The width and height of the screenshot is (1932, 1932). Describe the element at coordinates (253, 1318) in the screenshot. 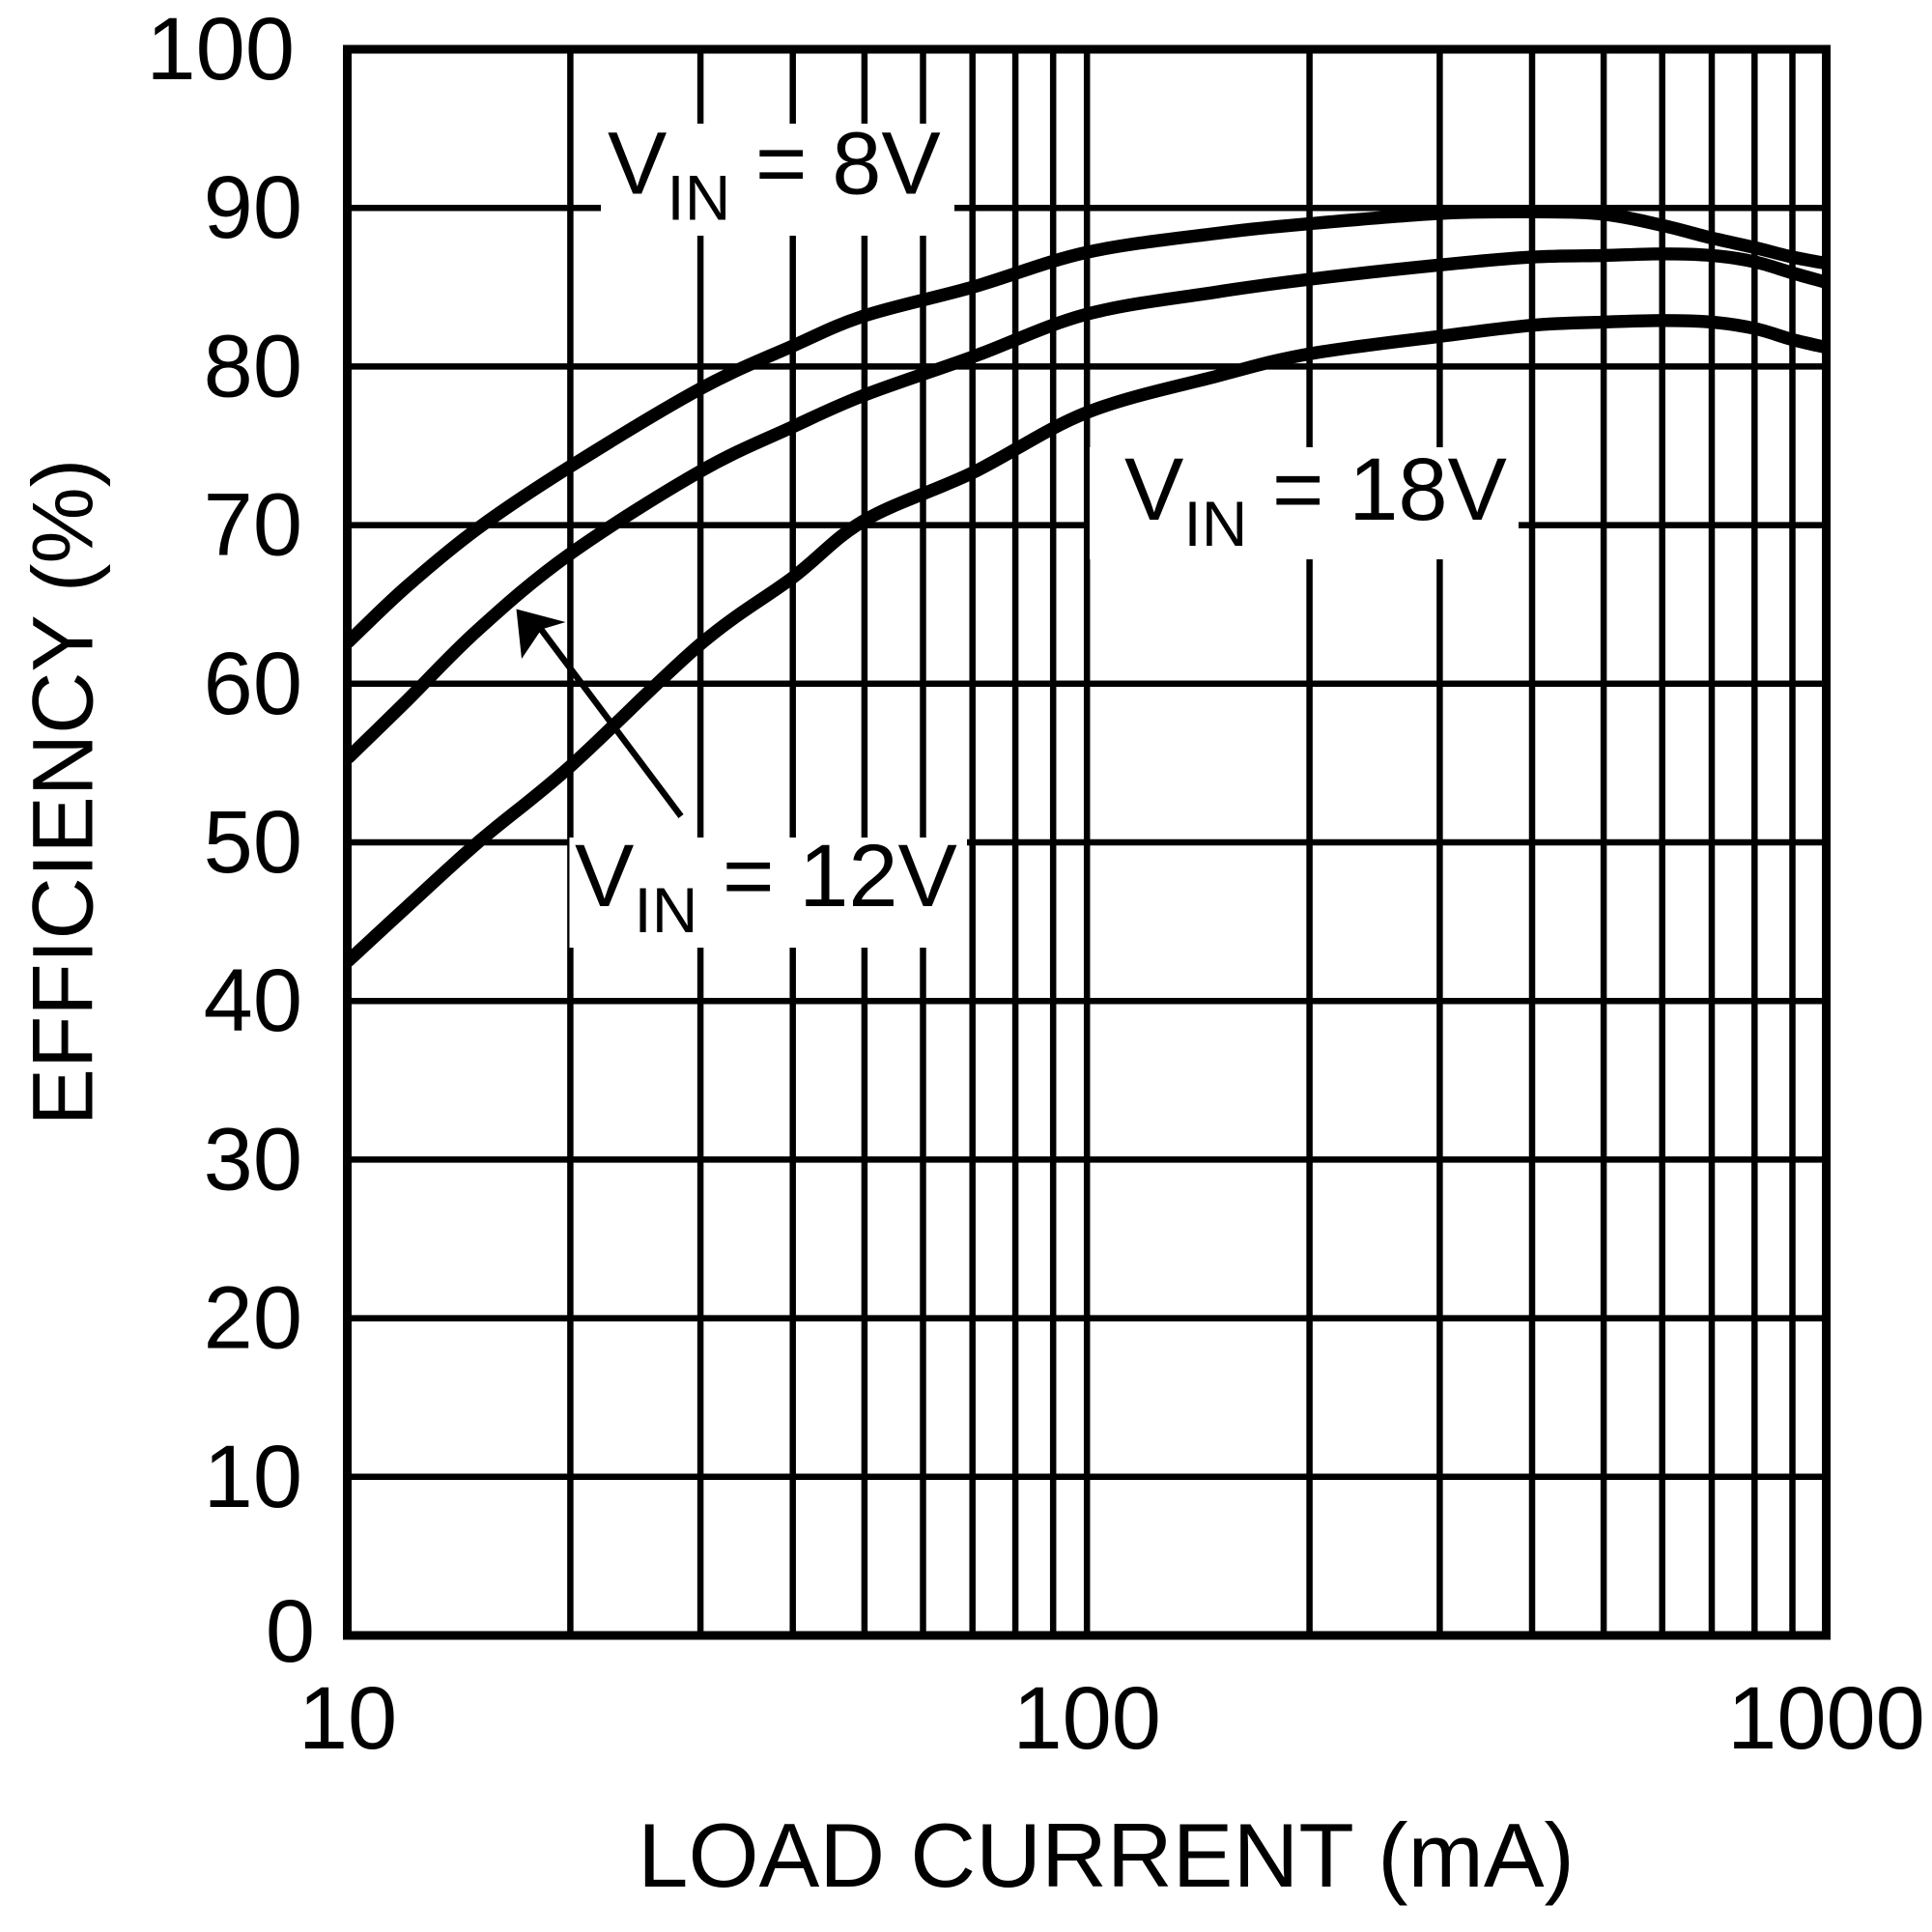

I see `svg-text: 20` at that location.